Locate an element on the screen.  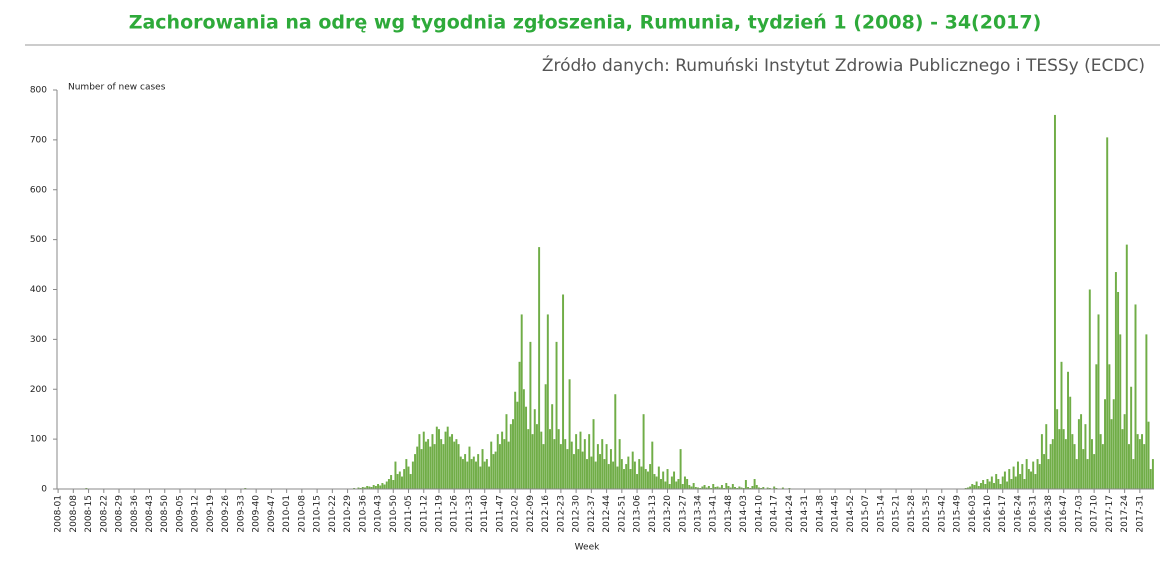
x-tick-label: 2013-48 is located at coordinates (729, 514).